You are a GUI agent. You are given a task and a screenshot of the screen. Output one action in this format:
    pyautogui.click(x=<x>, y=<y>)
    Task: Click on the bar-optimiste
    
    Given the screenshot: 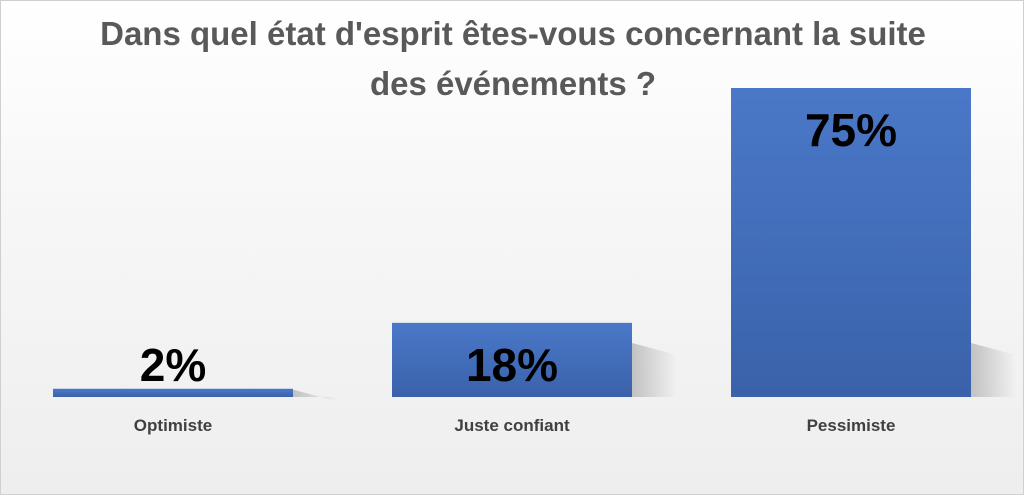 What is the action you would take?
    pyautogui.click(x=173, y=392)
    